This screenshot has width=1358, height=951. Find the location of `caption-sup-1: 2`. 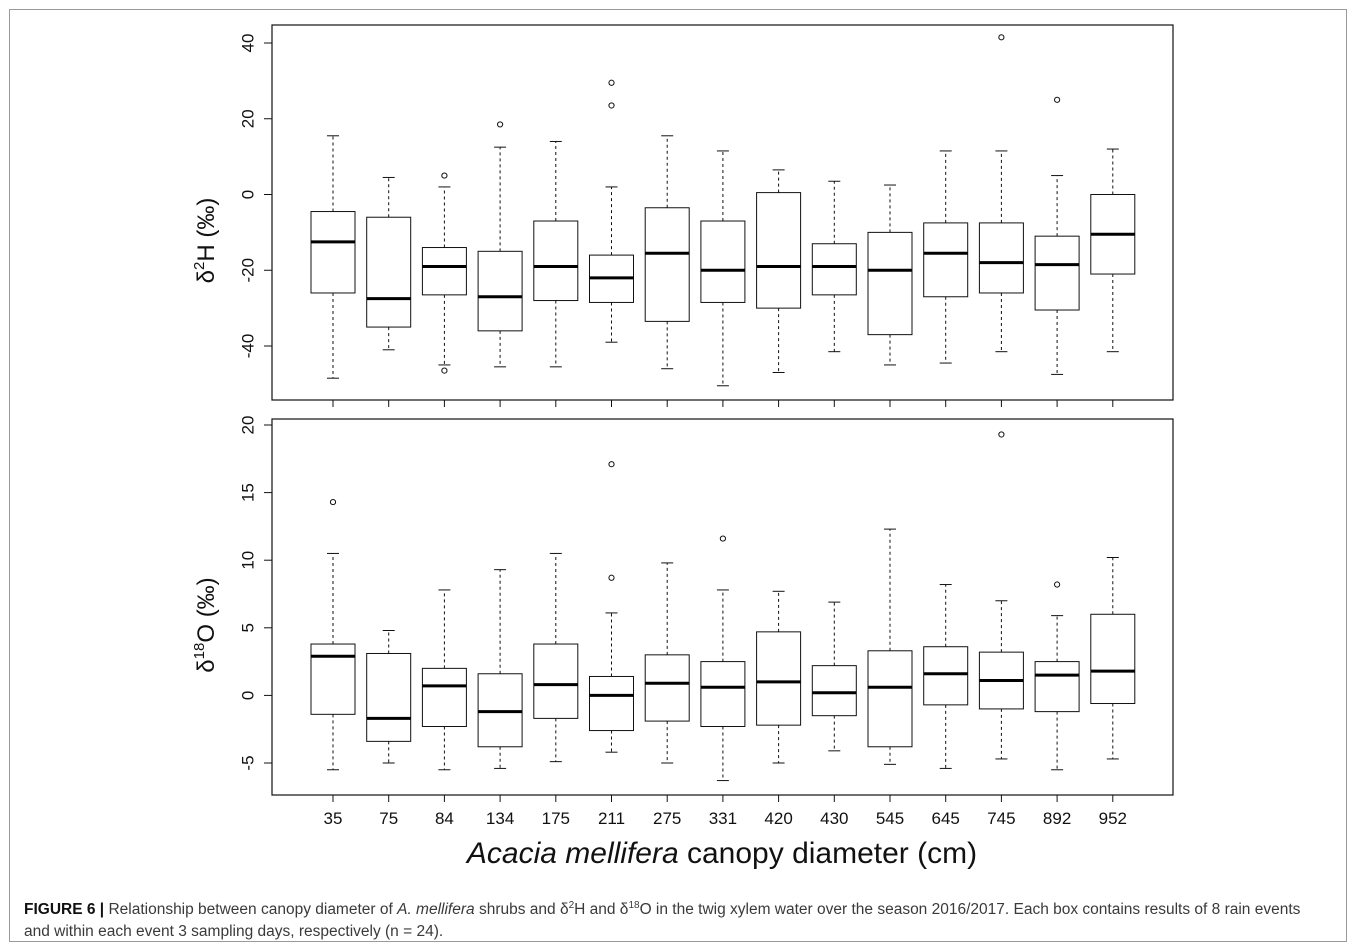

caption-sup-1: 2 is located at coordinates (571, 905).